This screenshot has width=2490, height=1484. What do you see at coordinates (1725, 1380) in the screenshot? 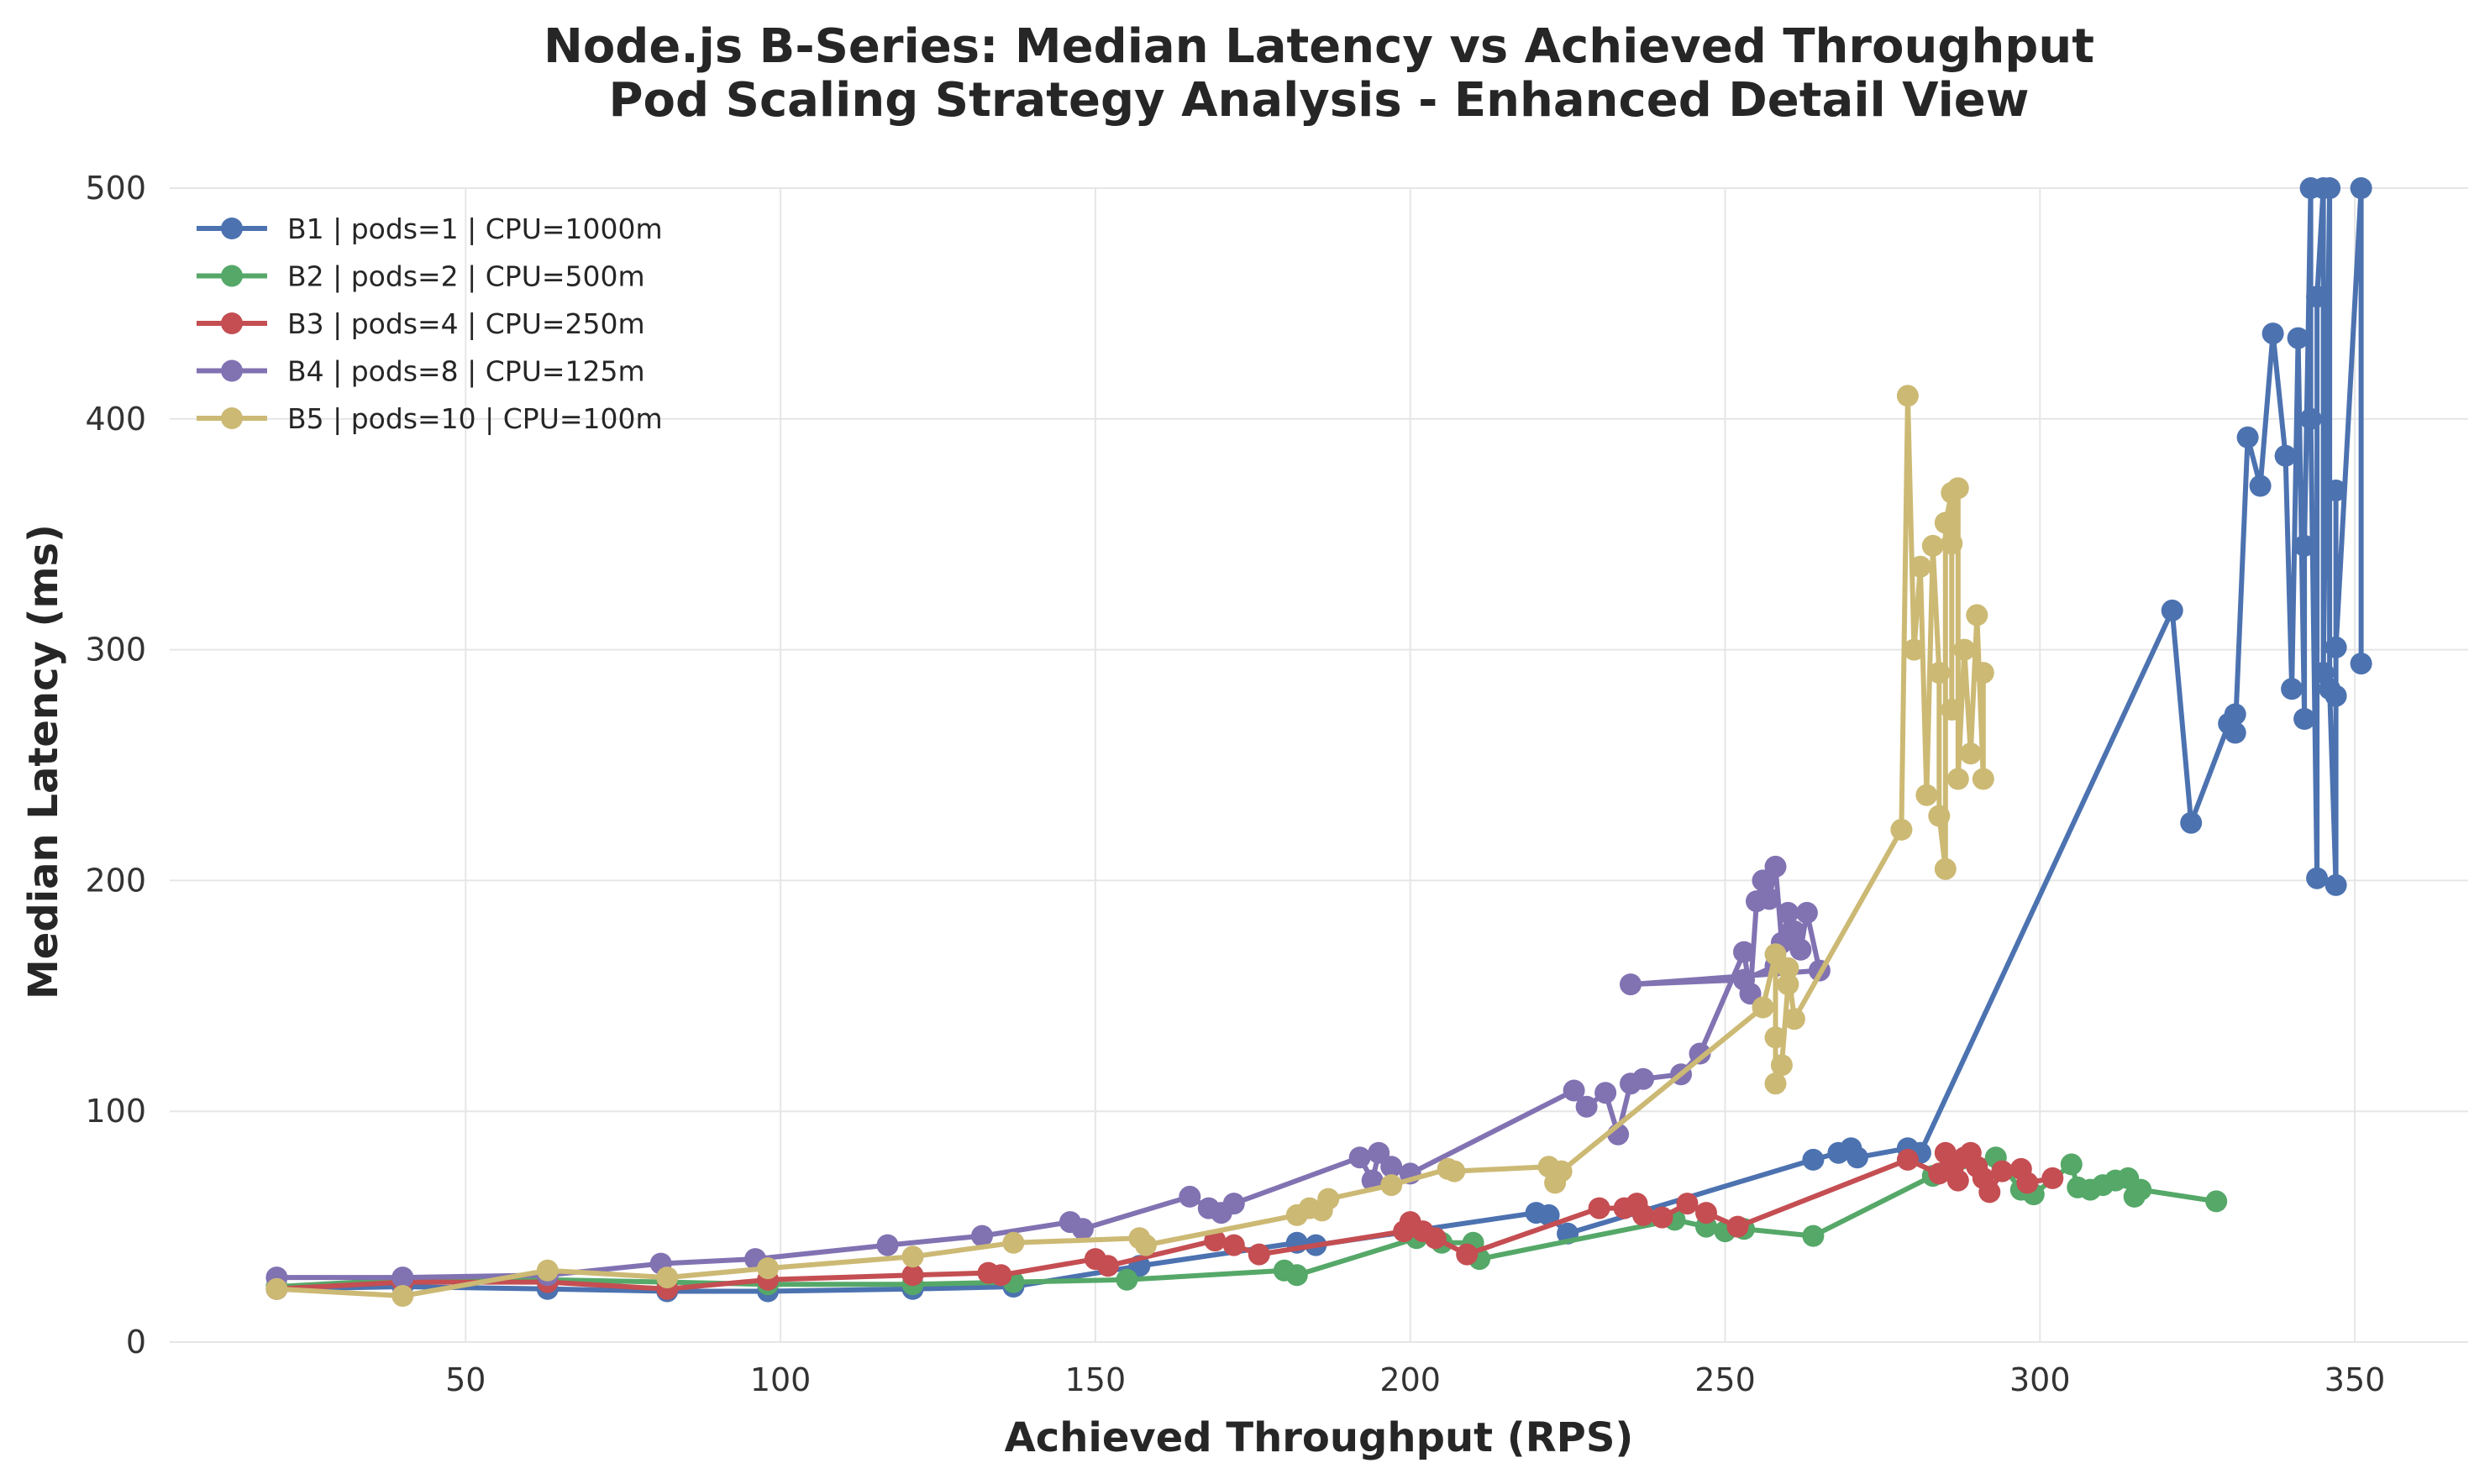
I see `x-tick-label: 250` at bounding box center [1725, 1380].